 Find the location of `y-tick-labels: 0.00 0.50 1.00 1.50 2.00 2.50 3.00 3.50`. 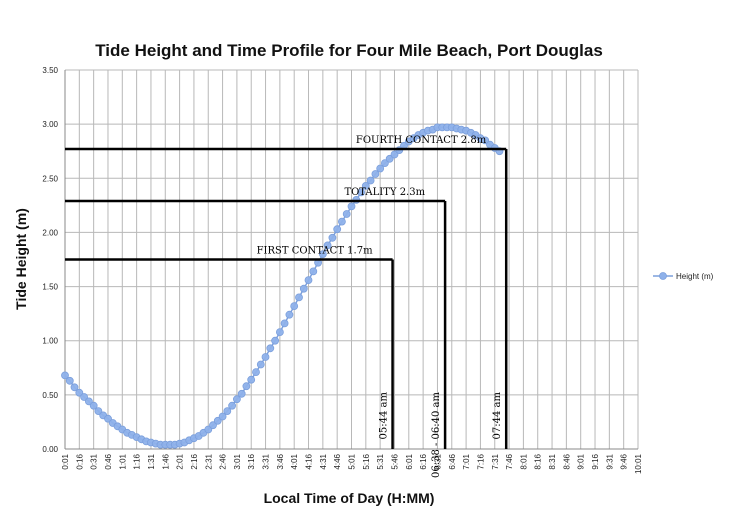

y-tick-labels: 0.00 0.50 1.00 1.50 2.00 2.50 3.00 3.50 is located at coordinates (50, 260).